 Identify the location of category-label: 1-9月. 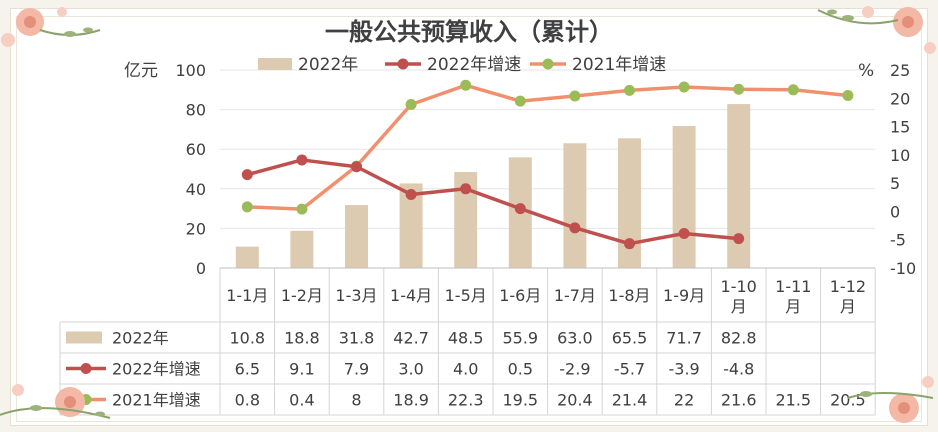
(684, 295).